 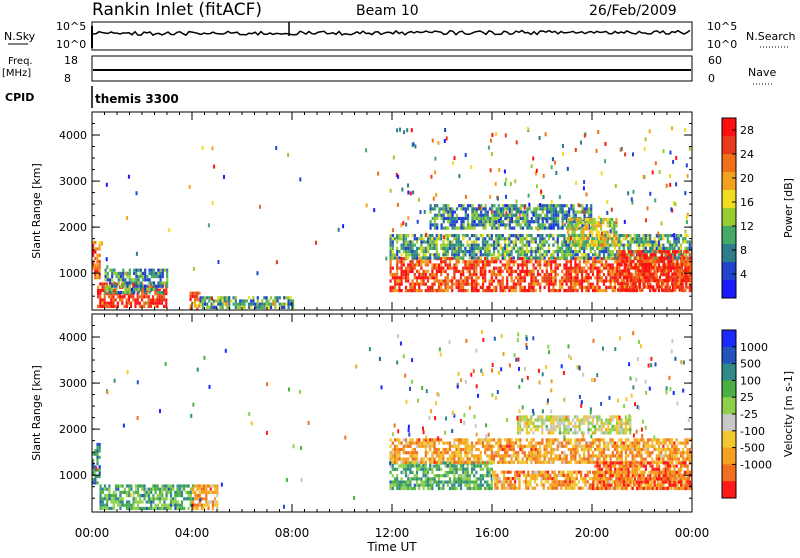 I want to click on power-colorbar-tick-0: 4, so click(x=743, y=274).